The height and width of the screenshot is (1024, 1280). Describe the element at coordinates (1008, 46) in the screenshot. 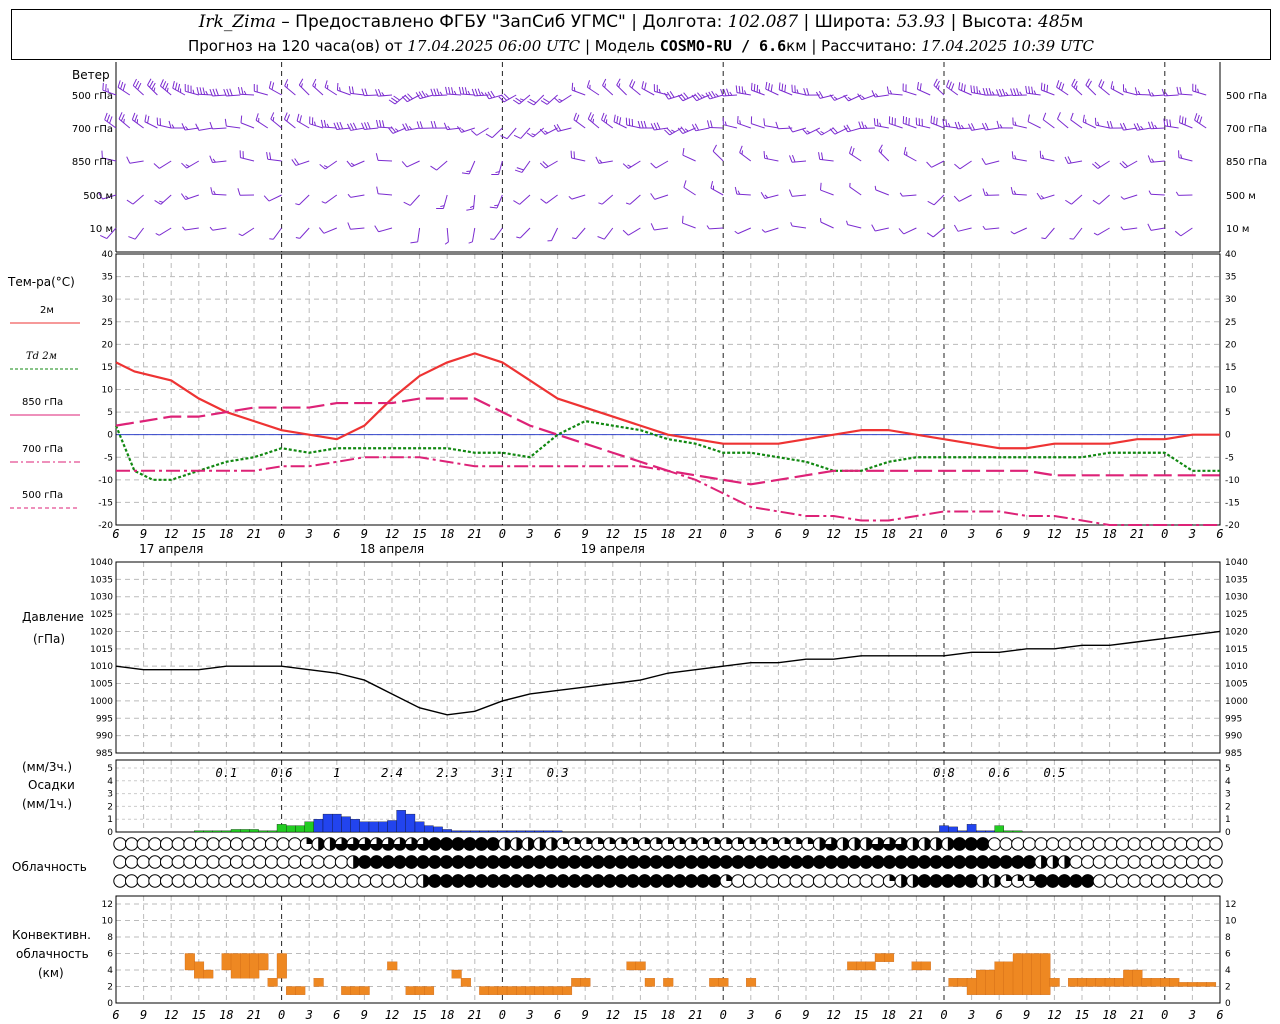

I see `computed-time: 17.04.2025 10:39 UTC` at that location.